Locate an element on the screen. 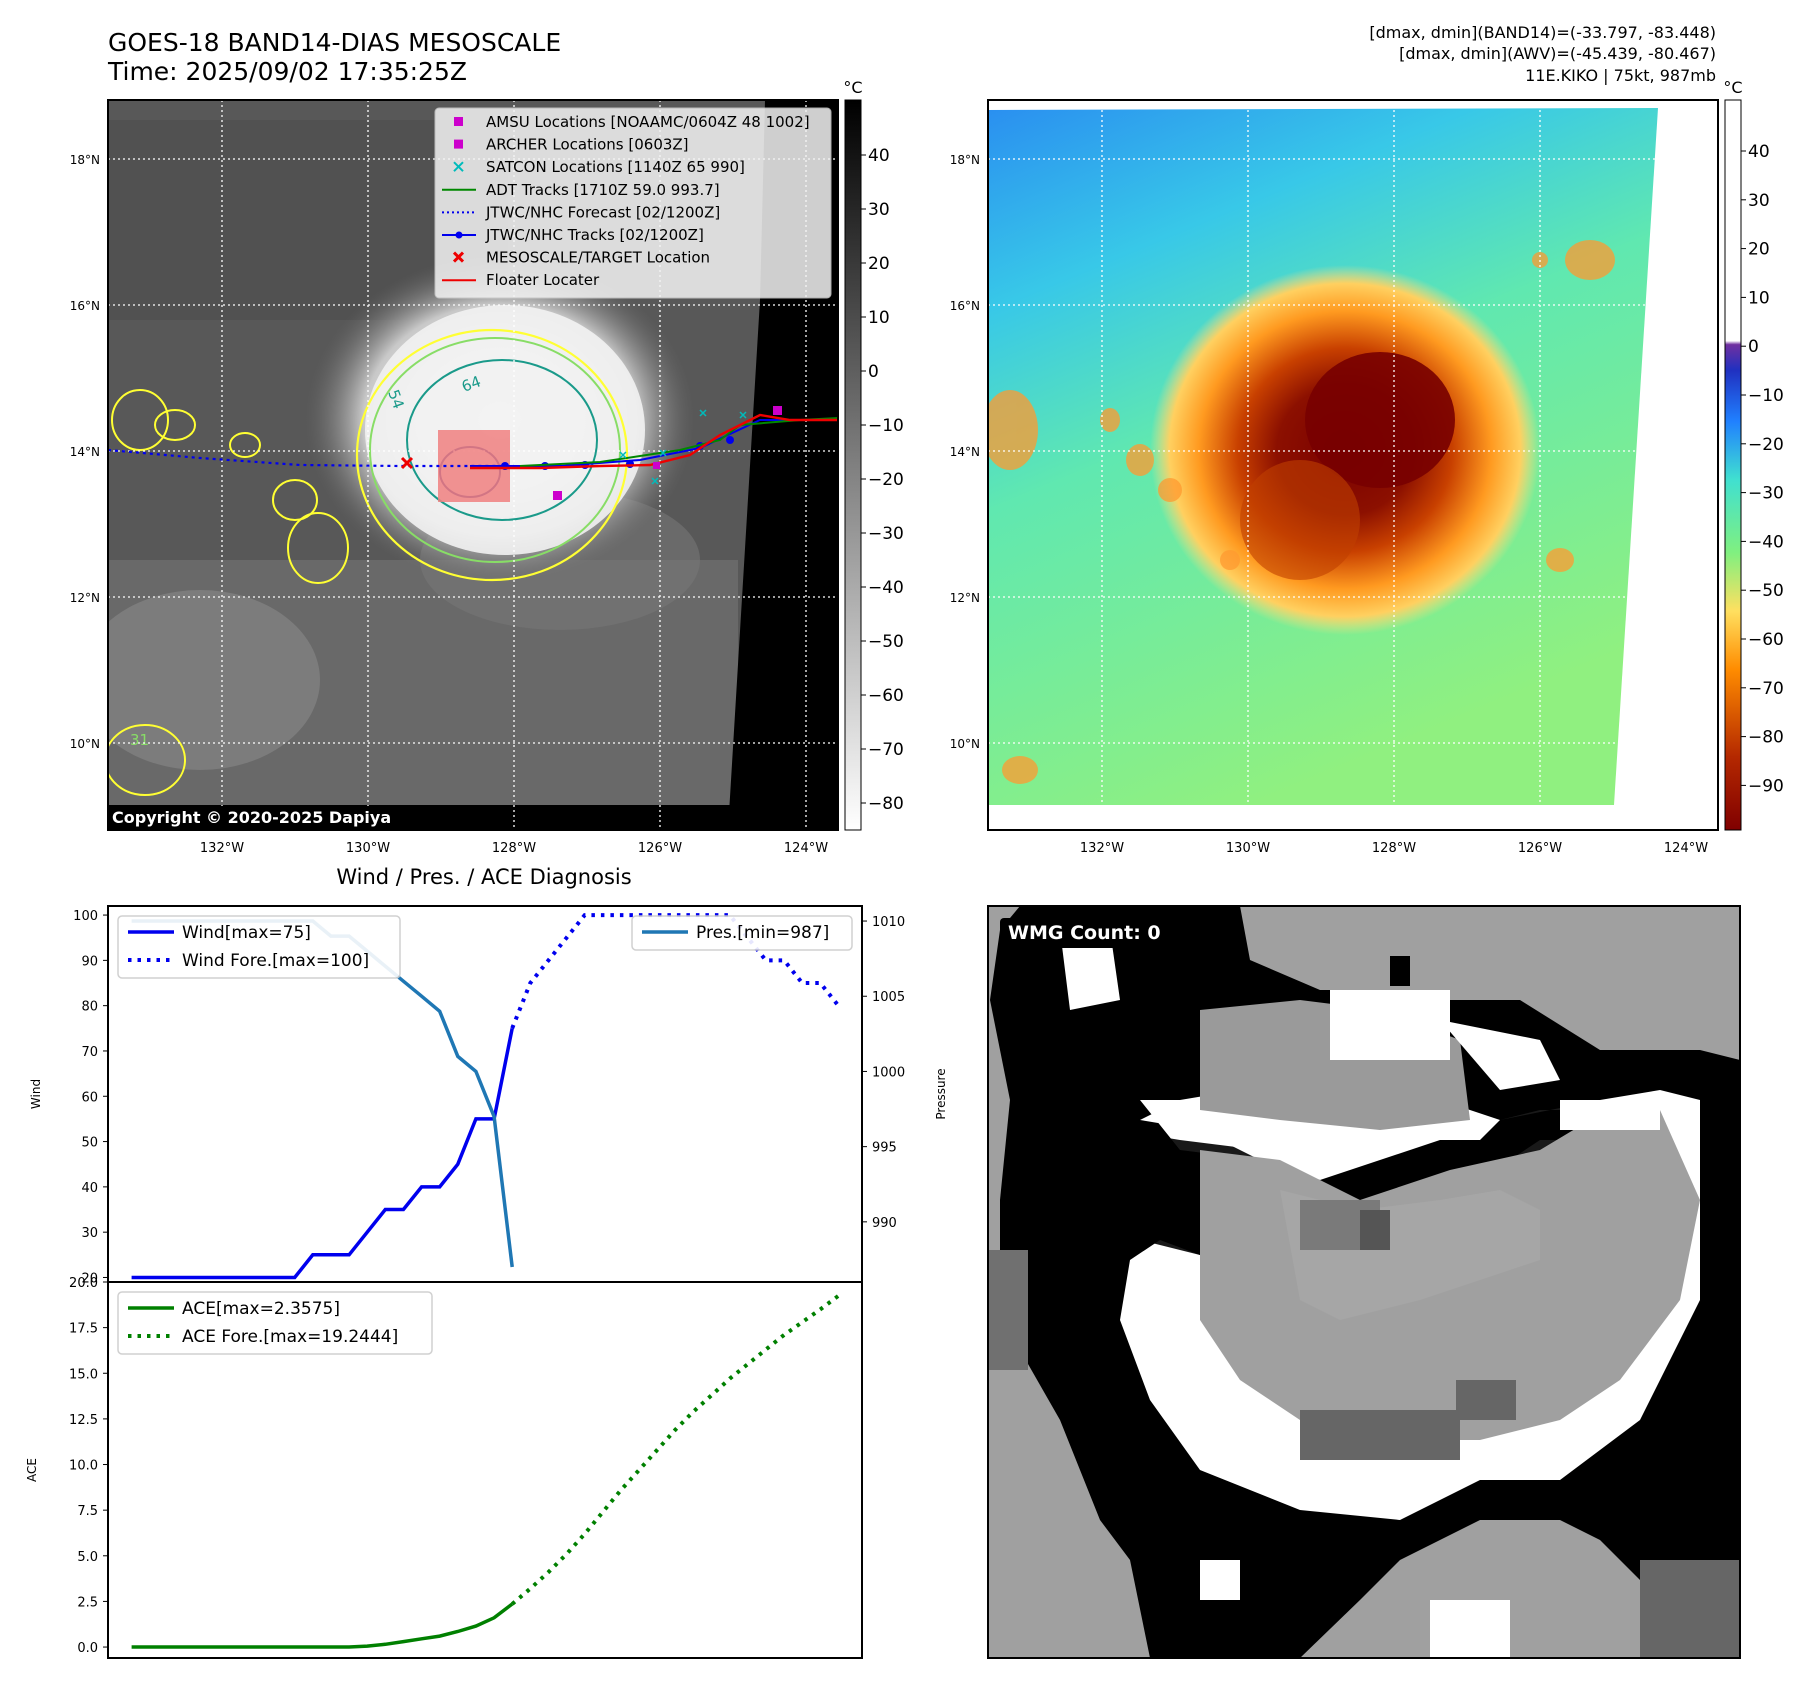 The height and width of the screenshot is (1690, 1801). ir-colorbar-ticks: 40 30 20 10 0 −10 −20 −30 −40 −50 −60 −70 −80 is located at coordinates (882, 480).